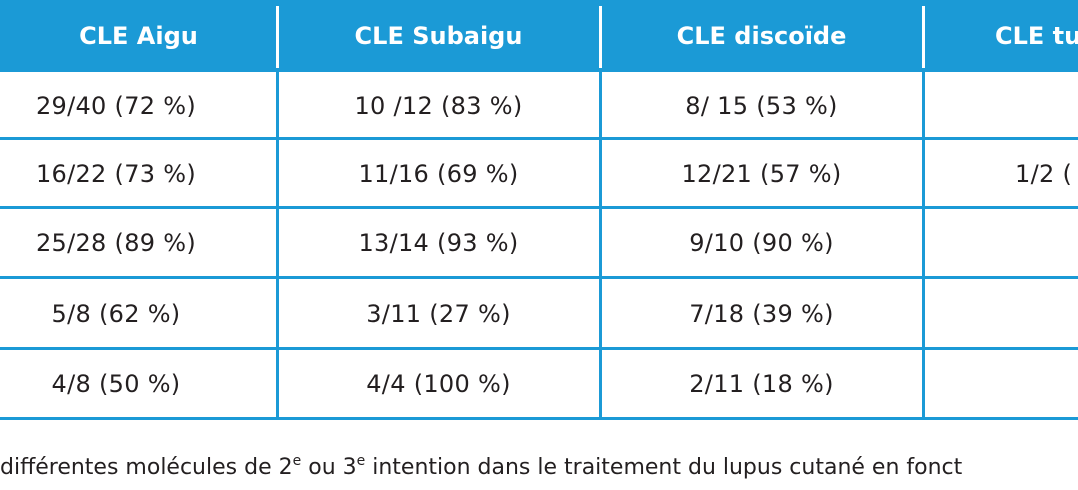 The image size is (1078, 490). Describe the element at coordinates (438, 105) in the screenshot. I see `table-cell: 10 /12 (83 %)` at that location.